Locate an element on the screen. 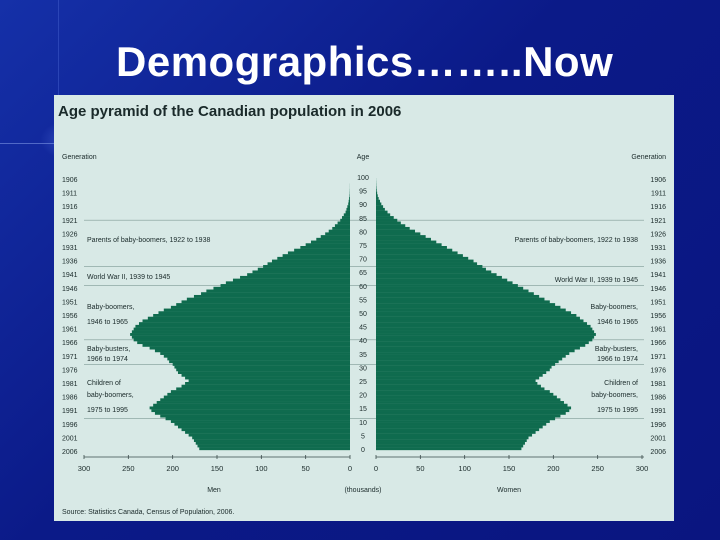 The height and width of the screenshot is (540, 720). x-tick-label-right: 0 is located at coordinates (376, 468).